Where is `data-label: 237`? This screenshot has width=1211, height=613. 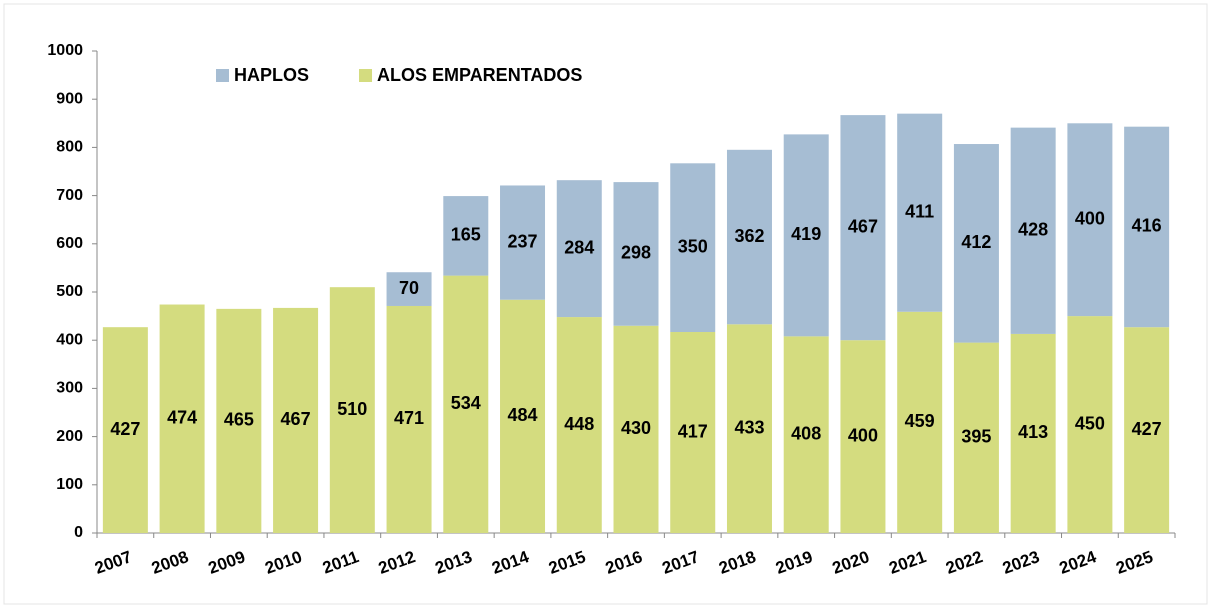 data-label: 237 is located at coordinates (523, 241).